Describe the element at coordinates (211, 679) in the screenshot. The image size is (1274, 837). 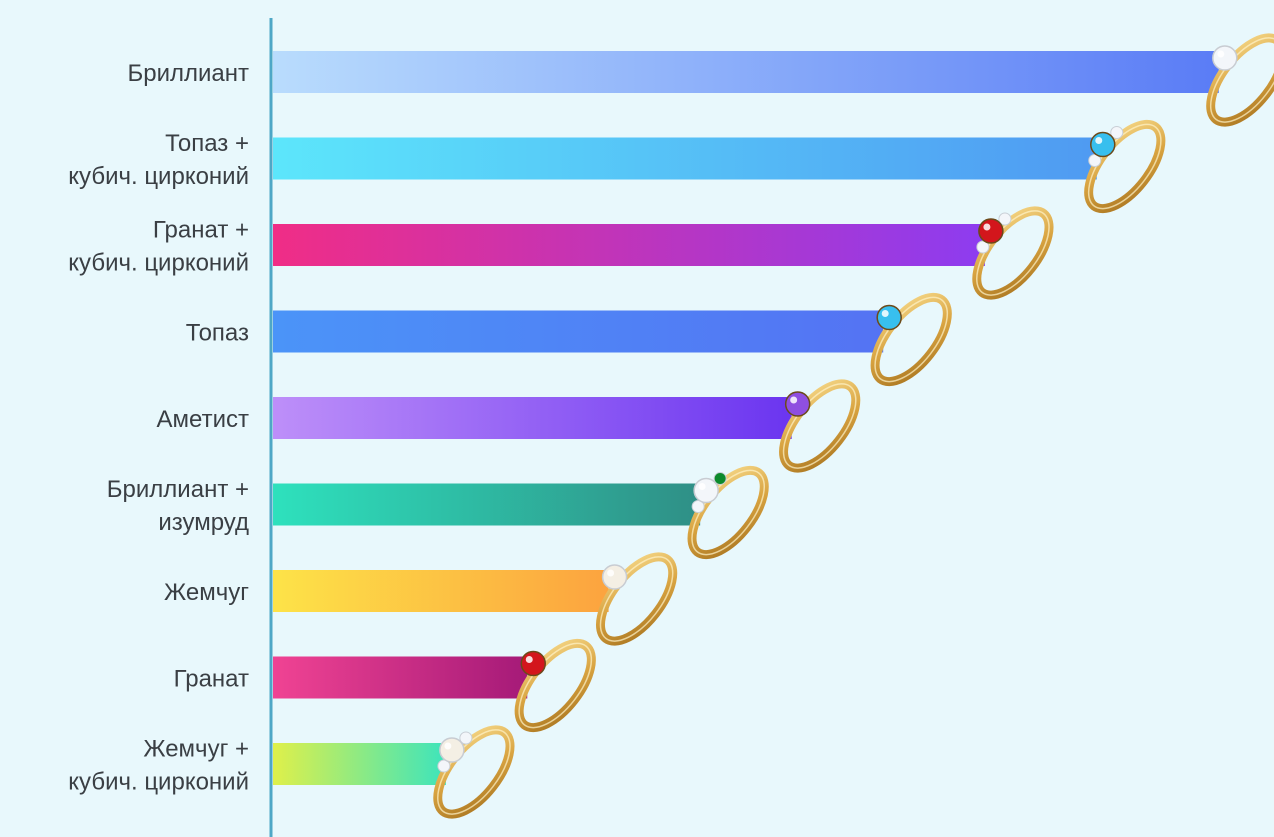
I see `category-label: Гранат` at that location.